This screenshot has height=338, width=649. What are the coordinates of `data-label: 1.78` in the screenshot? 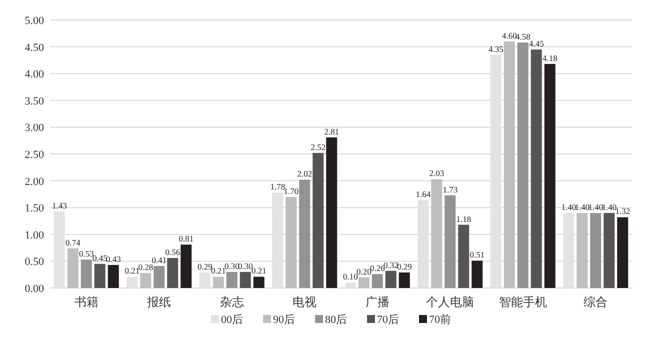 It's located at (278, 187).